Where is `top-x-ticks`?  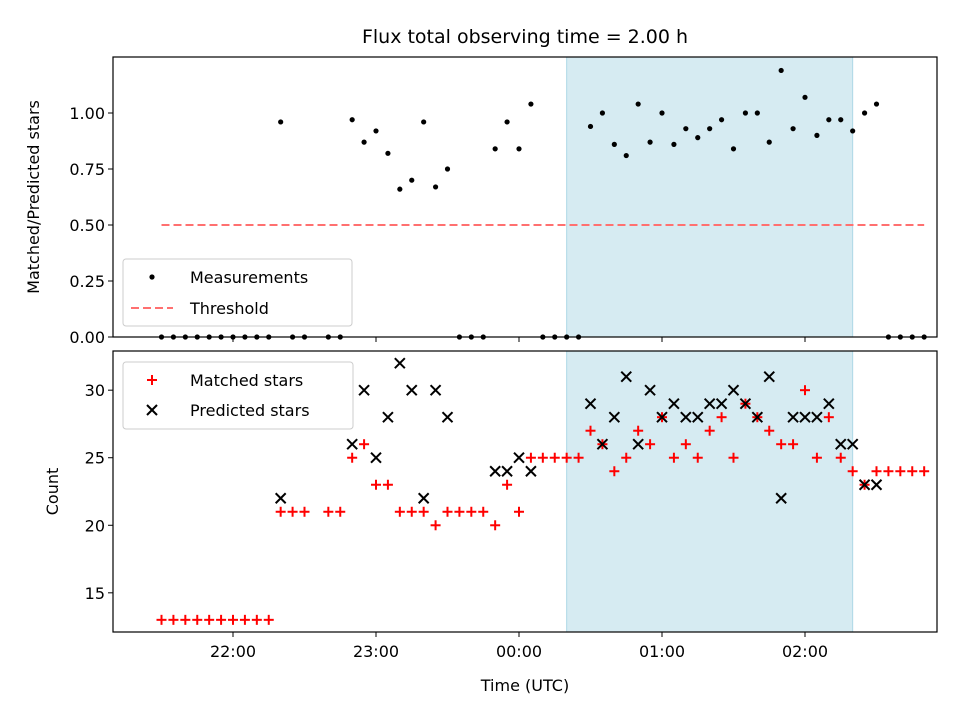 top-x-ticks is located at coordinates (519, 339).